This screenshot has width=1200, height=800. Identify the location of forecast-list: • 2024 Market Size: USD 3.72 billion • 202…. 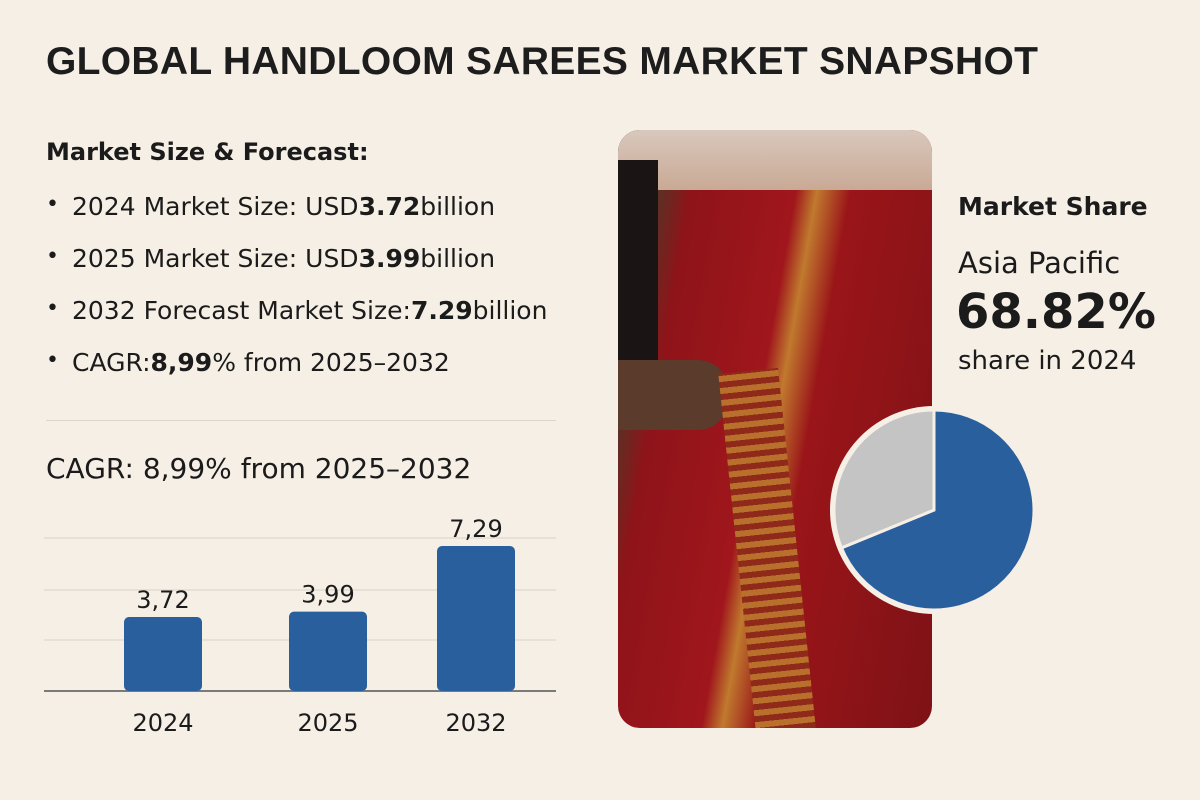
(296, 296).